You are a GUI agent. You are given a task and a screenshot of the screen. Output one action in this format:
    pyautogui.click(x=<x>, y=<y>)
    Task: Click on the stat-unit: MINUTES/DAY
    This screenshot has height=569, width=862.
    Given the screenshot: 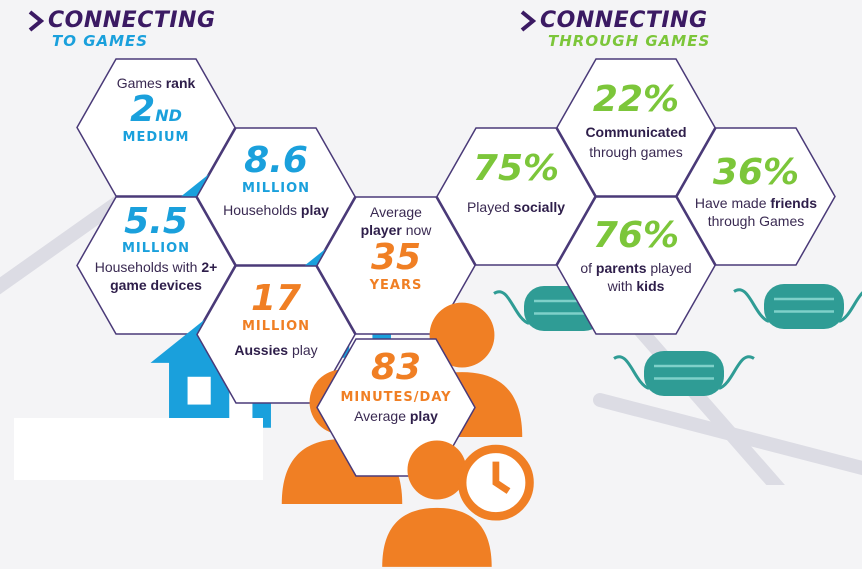 What is the action you would take?
    pyautogui.click(x=396, y=397)
    